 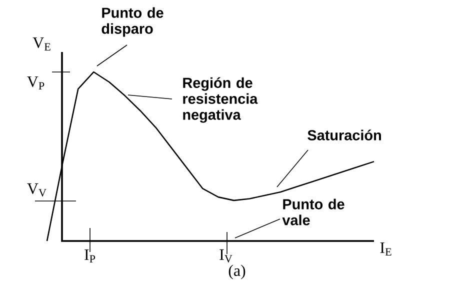 I want to click on text: (a), so click(x=237, y=272).